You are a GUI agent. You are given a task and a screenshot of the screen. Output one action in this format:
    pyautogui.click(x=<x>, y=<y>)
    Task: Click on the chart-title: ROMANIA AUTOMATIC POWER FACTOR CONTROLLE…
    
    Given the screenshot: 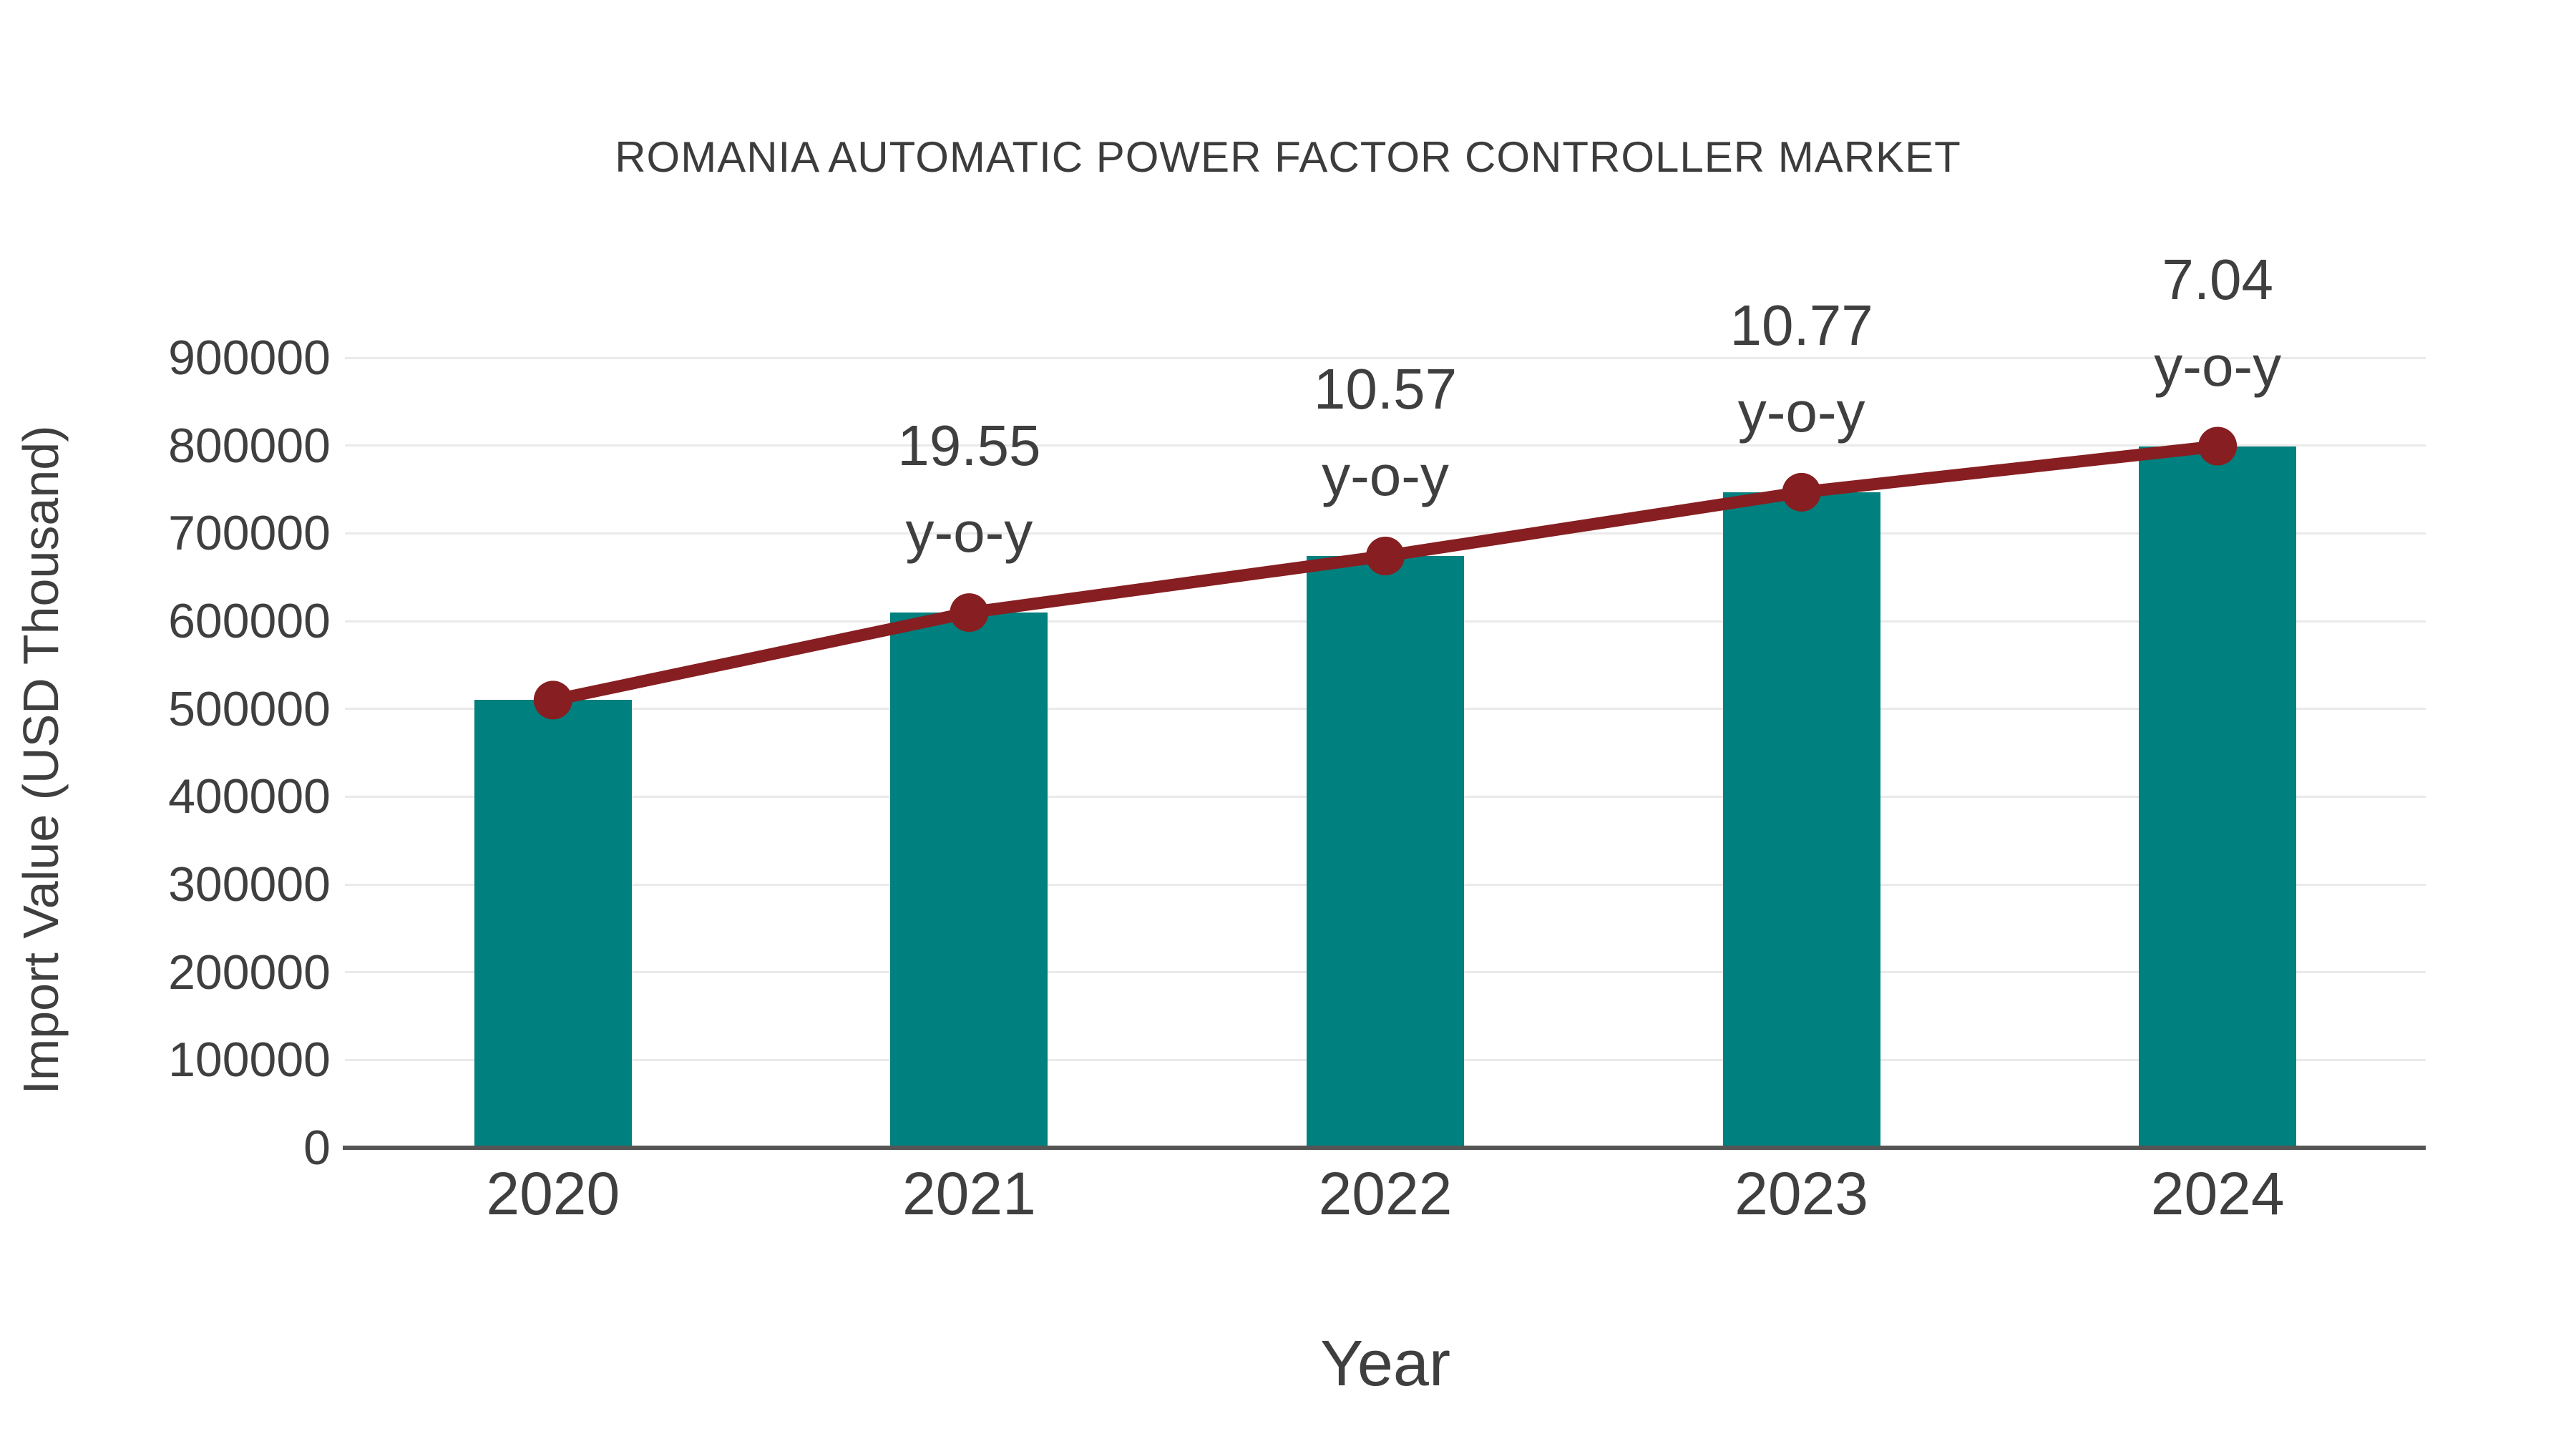 What is the action you would take?
    pyautogui.click(x=1288, y=157)
    